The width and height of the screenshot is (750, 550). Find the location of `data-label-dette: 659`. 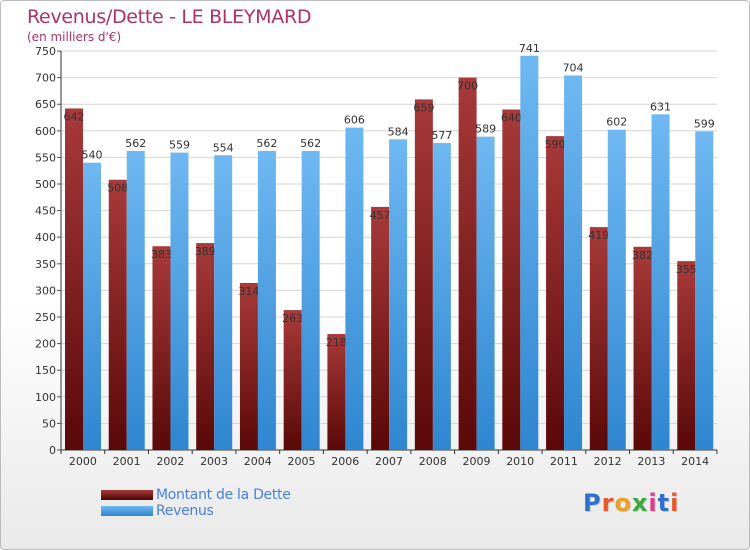

data-label-dette: 659 is located at coordinates (423, 107).